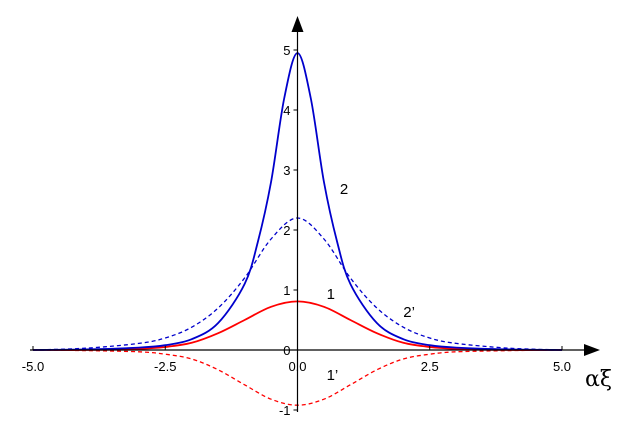 Image resolution: width=630 pixels, height=436 pixels. What do you see at coordinates (286, 50) in the screenshot?
I see `y-tick-label: 5` at bounding box center [286, 50].